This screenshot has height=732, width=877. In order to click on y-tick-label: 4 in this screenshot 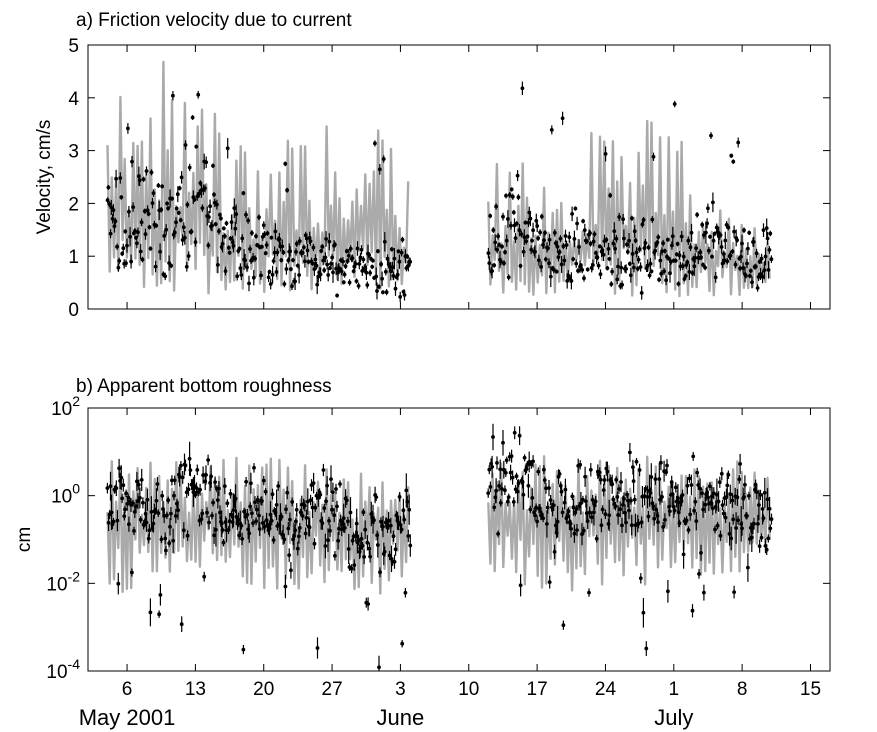, I will do `click(73, 99)`.